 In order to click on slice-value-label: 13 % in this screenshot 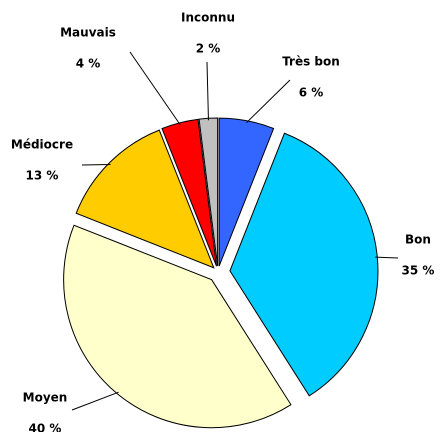, I will do `click(42, 176)`.